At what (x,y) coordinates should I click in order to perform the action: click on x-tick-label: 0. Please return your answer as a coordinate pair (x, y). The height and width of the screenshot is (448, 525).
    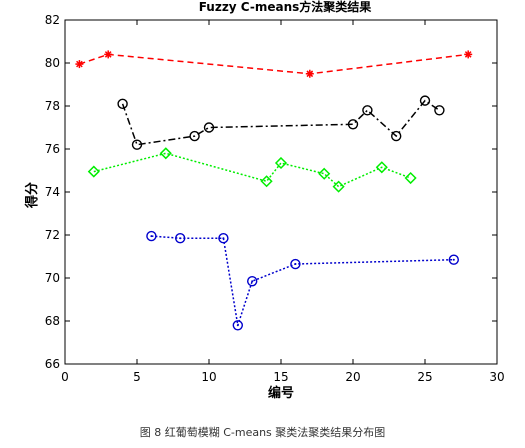
    Looking at the image, I should click on (65, 377).